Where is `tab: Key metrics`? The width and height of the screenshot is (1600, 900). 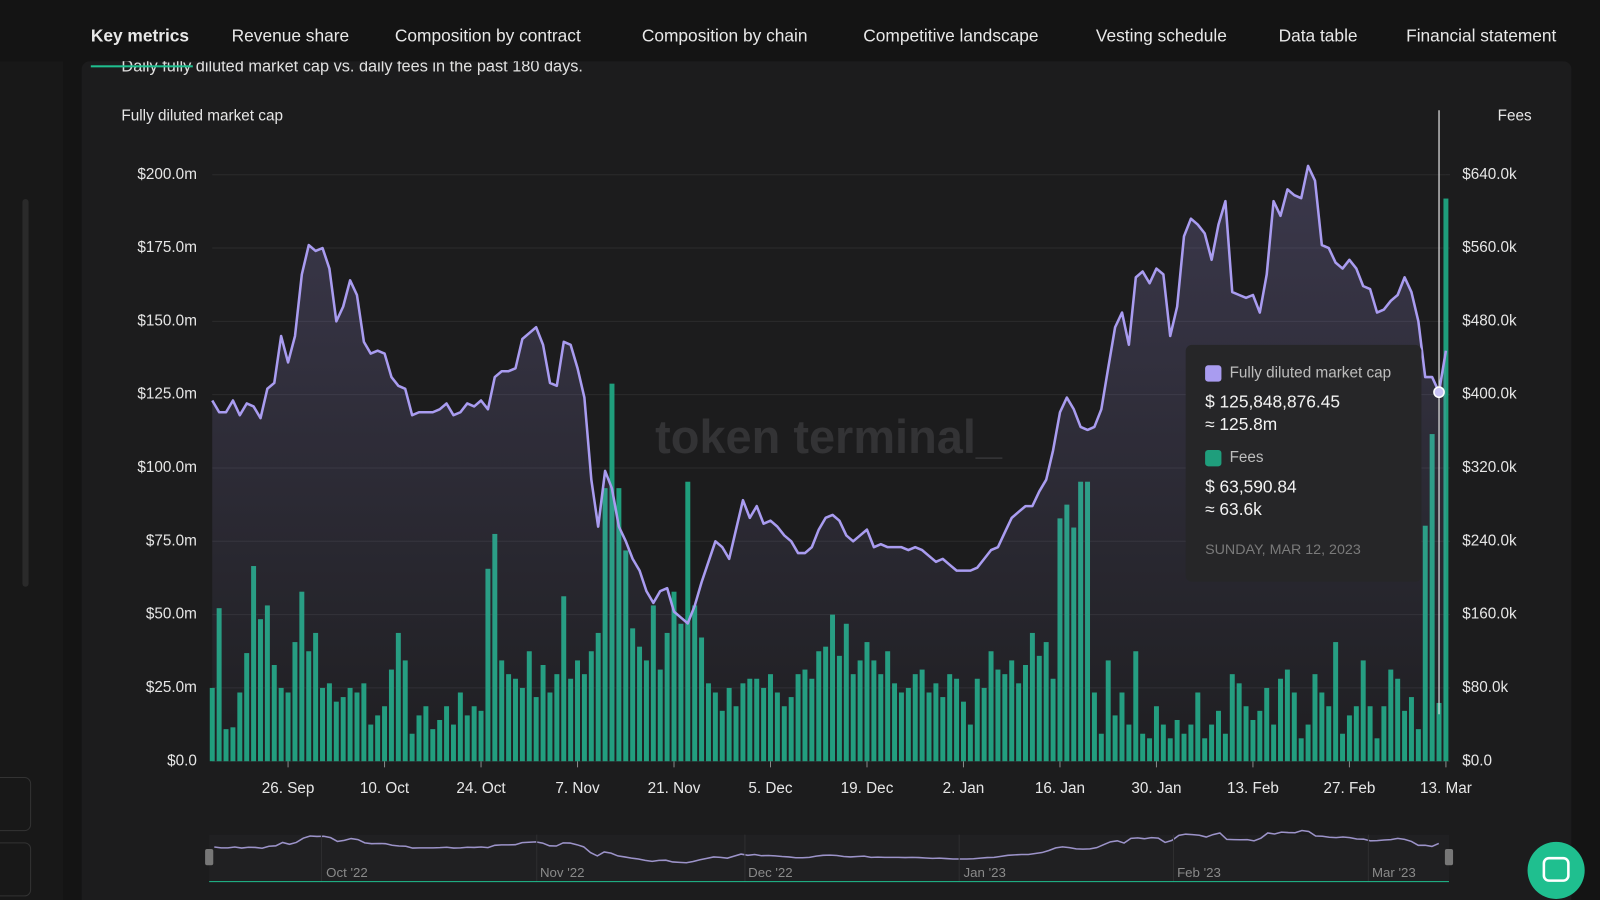 tab: Key metrics is located at coordinates (140, 35).